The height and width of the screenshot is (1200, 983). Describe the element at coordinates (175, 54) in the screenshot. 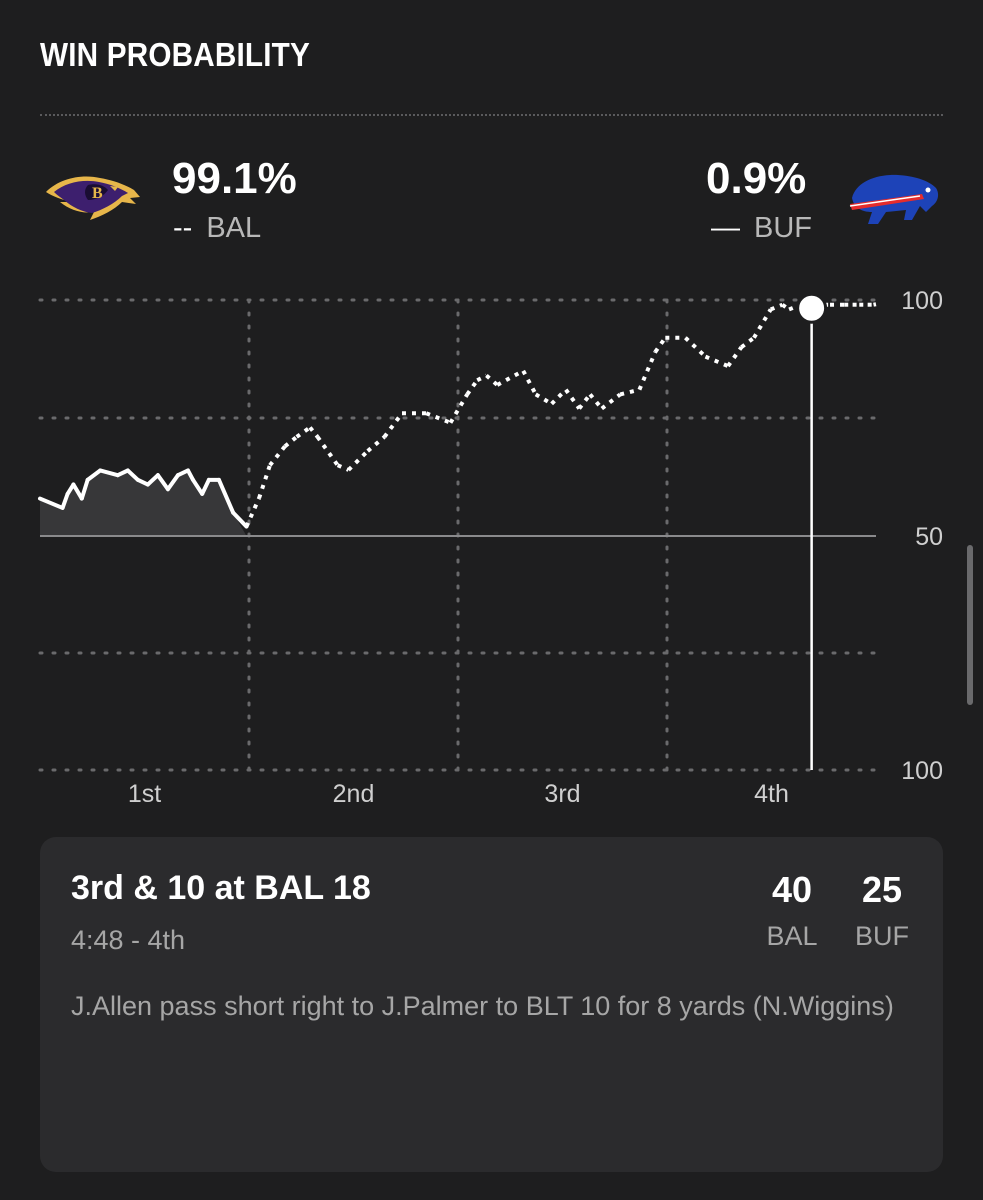

I see `page-title: WIN PROBABILITY` at that location.